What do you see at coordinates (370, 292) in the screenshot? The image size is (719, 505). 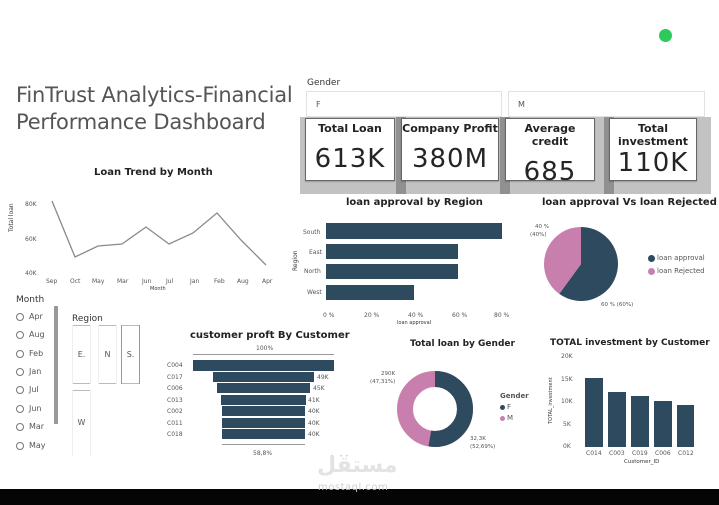 I see `bar-west` at bounding box center [370, 292].